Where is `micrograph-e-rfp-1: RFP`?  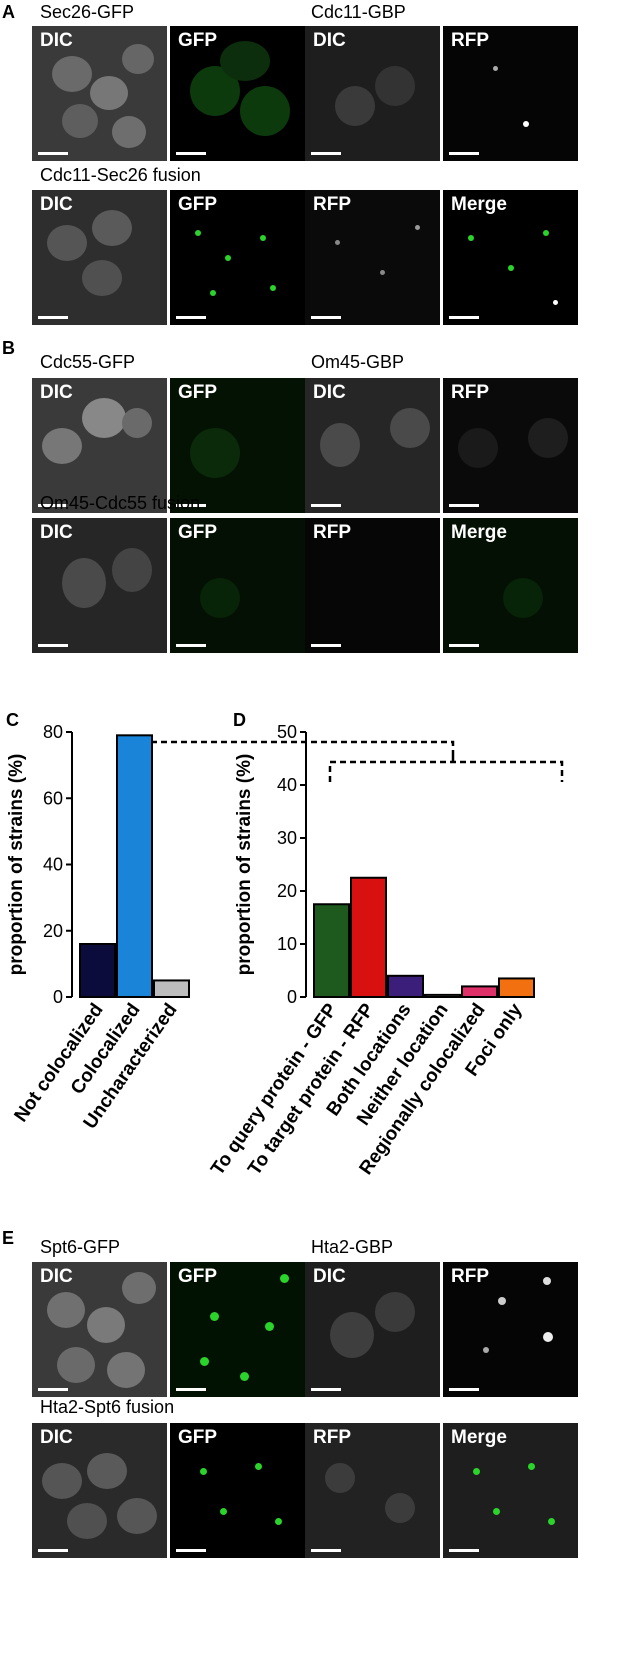 micrograph-e-rfp-1: RFP is located at coordinates (510, 1329).